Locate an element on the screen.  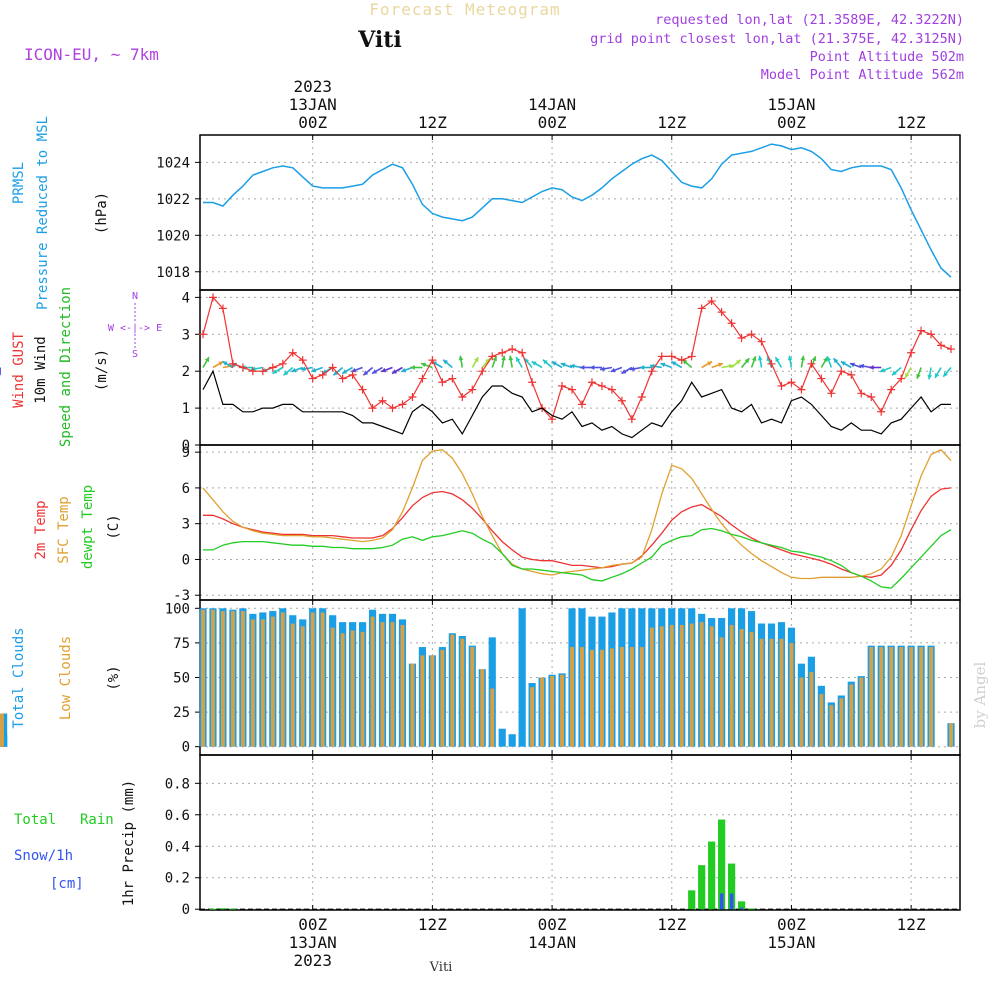
wind-gust-label: Wind GUST is located at coordinates (19, 370).